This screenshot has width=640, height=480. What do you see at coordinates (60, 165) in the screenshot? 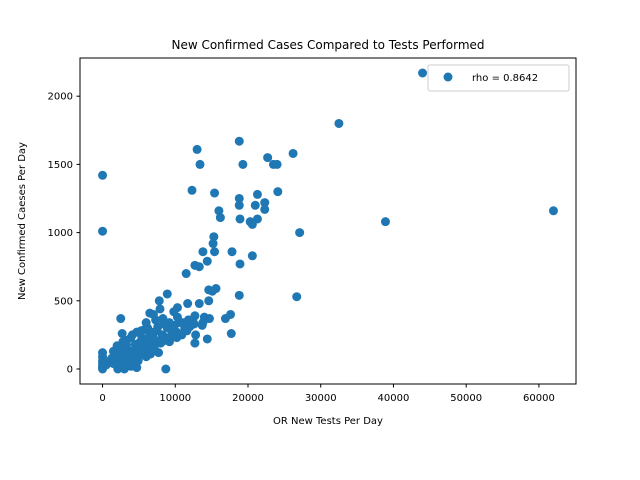
I see `y-tick-label: 1500` at bounding box center [60, 165].